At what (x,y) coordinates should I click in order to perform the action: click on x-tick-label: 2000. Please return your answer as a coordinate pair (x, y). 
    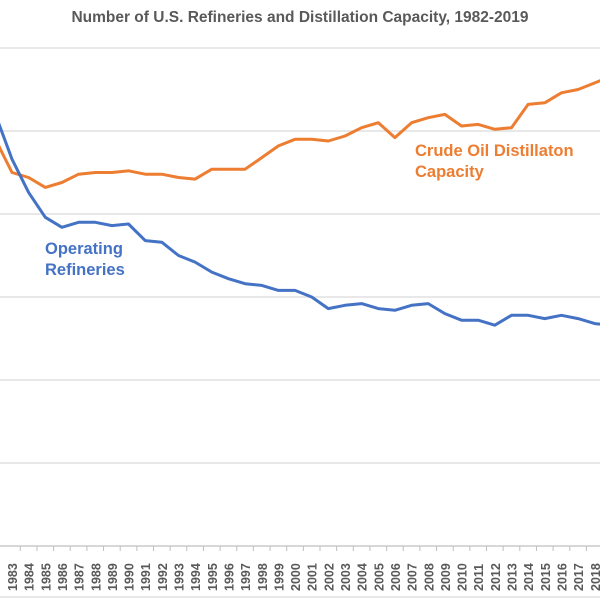
    Looking at the image, I should click on (296, 577).